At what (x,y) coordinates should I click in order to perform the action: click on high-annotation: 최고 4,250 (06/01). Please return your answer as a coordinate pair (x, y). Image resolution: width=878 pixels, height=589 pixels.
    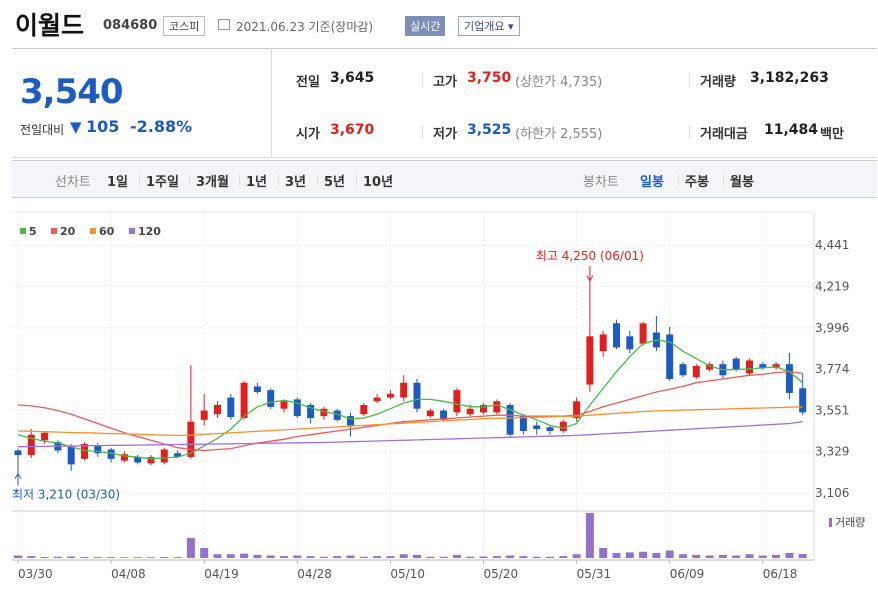
    Looking at the image, I should click on (590, 256).